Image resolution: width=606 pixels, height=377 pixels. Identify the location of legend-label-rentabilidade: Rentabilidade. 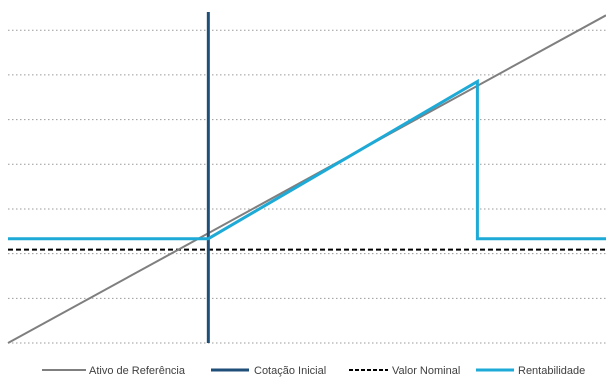
(551, 371).